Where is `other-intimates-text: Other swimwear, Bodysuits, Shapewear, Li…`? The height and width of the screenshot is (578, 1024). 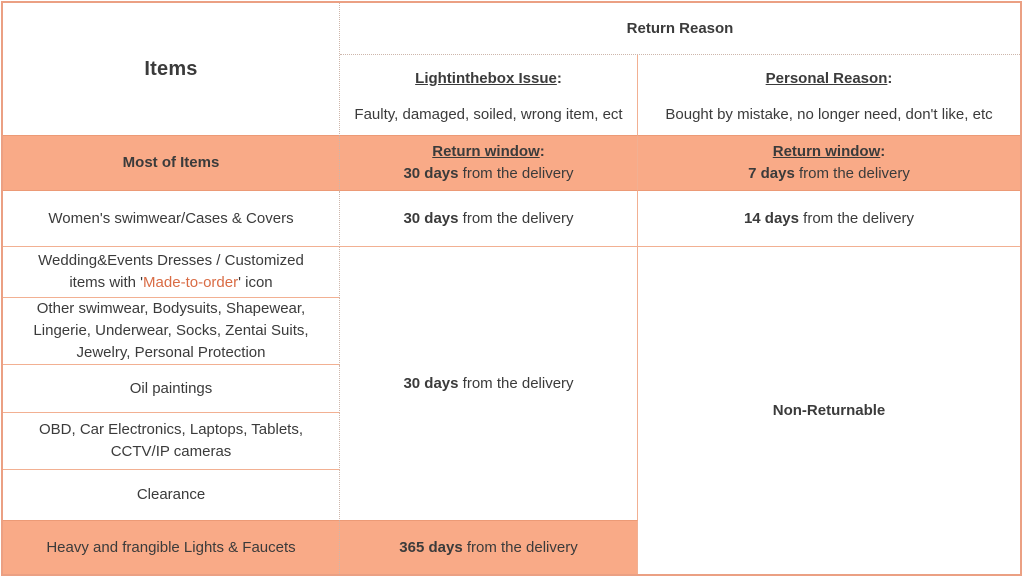
other-intimates-text: Other swimwear, Bodysuits, Shapewear, Li… is located at coordinates (171, 330).